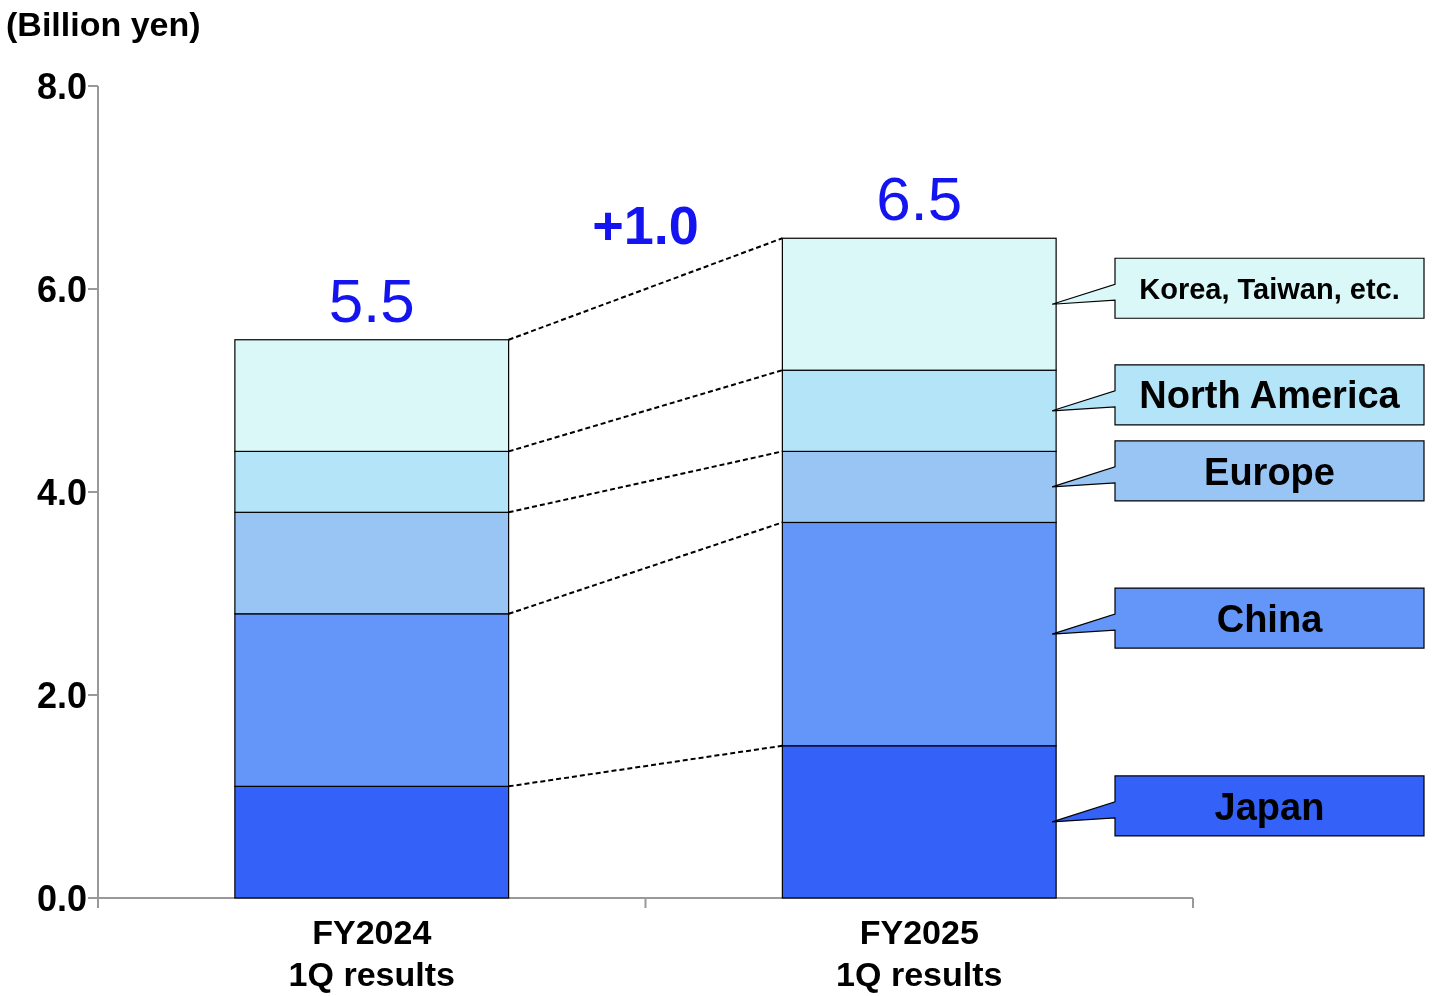  I want to click on y-tick-label: 4.0, so click(62, 492).